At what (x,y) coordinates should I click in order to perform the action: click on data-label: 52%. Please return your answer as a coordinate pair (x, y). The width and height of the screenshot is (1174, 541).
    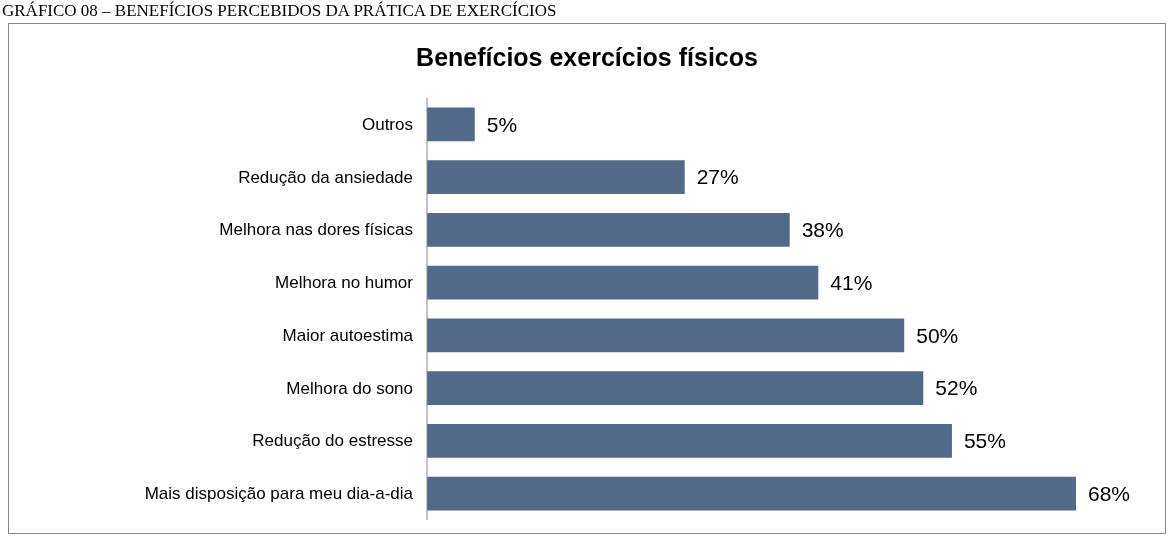
    Looking at the image, I should click on (956, 388).